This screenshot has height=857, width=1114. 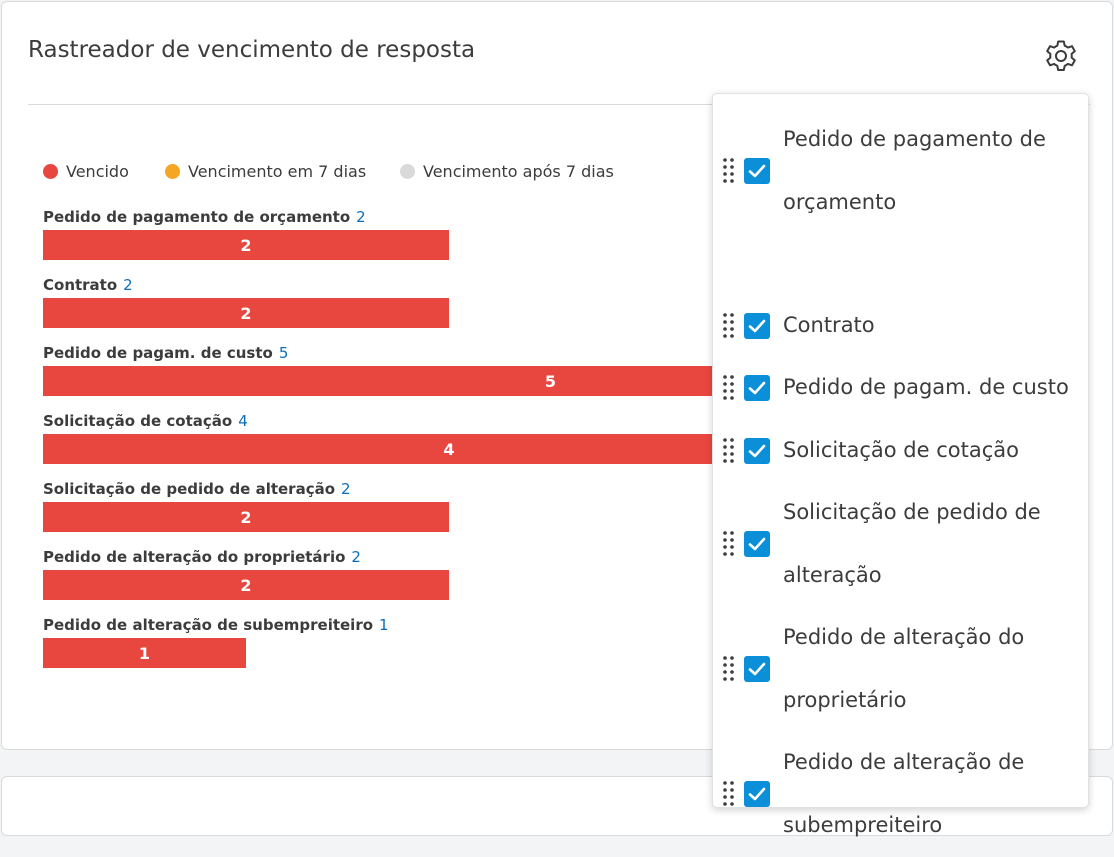 I want to click on settings-item: Pedido de alteração de subempreiteiro, so click(x=901, y=794).